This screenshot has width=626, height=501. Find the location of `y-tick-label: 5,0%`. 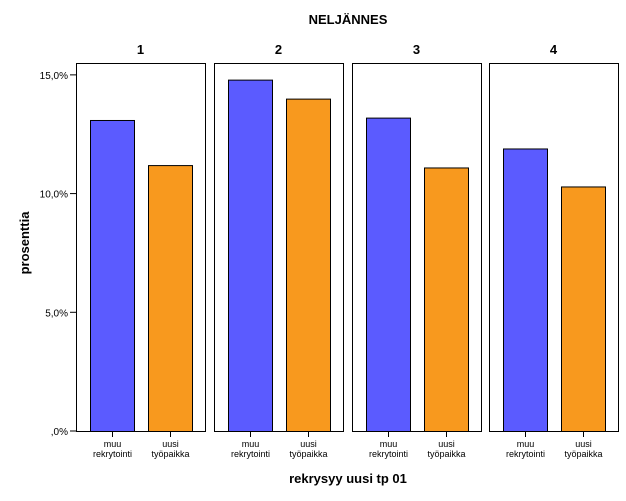

y-tick-label: 5,0% is located at coordinates (56, 313).